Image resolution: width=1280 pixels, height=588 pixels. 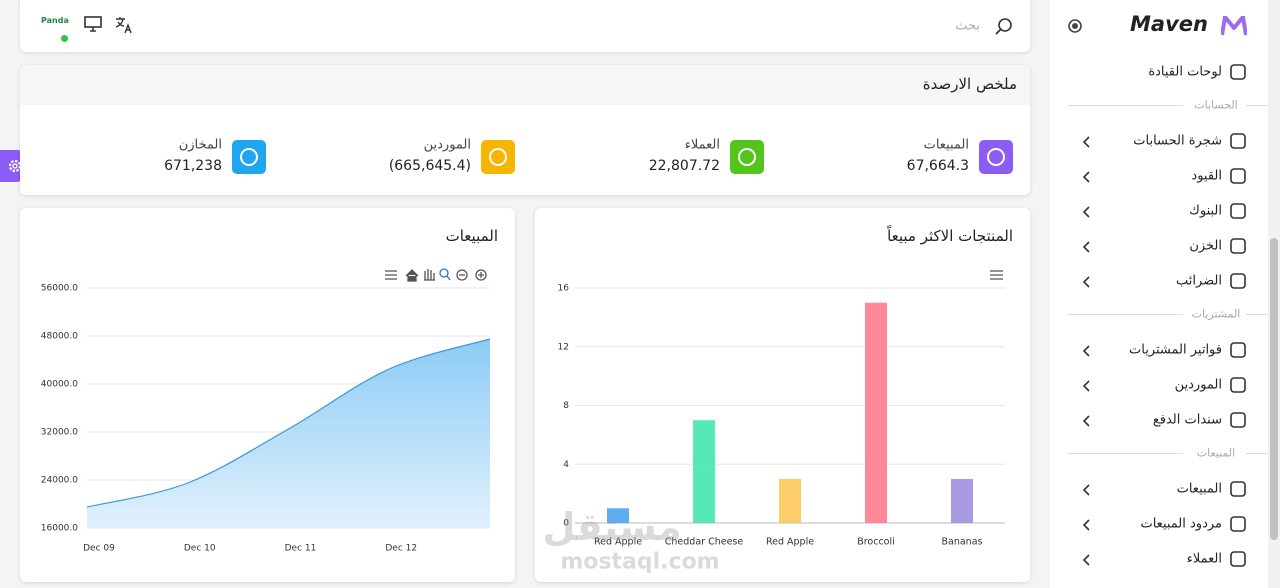 What do you see at coordinates (288, 423) in the screenshot?
I see `line` at bounding box center [288, 423].